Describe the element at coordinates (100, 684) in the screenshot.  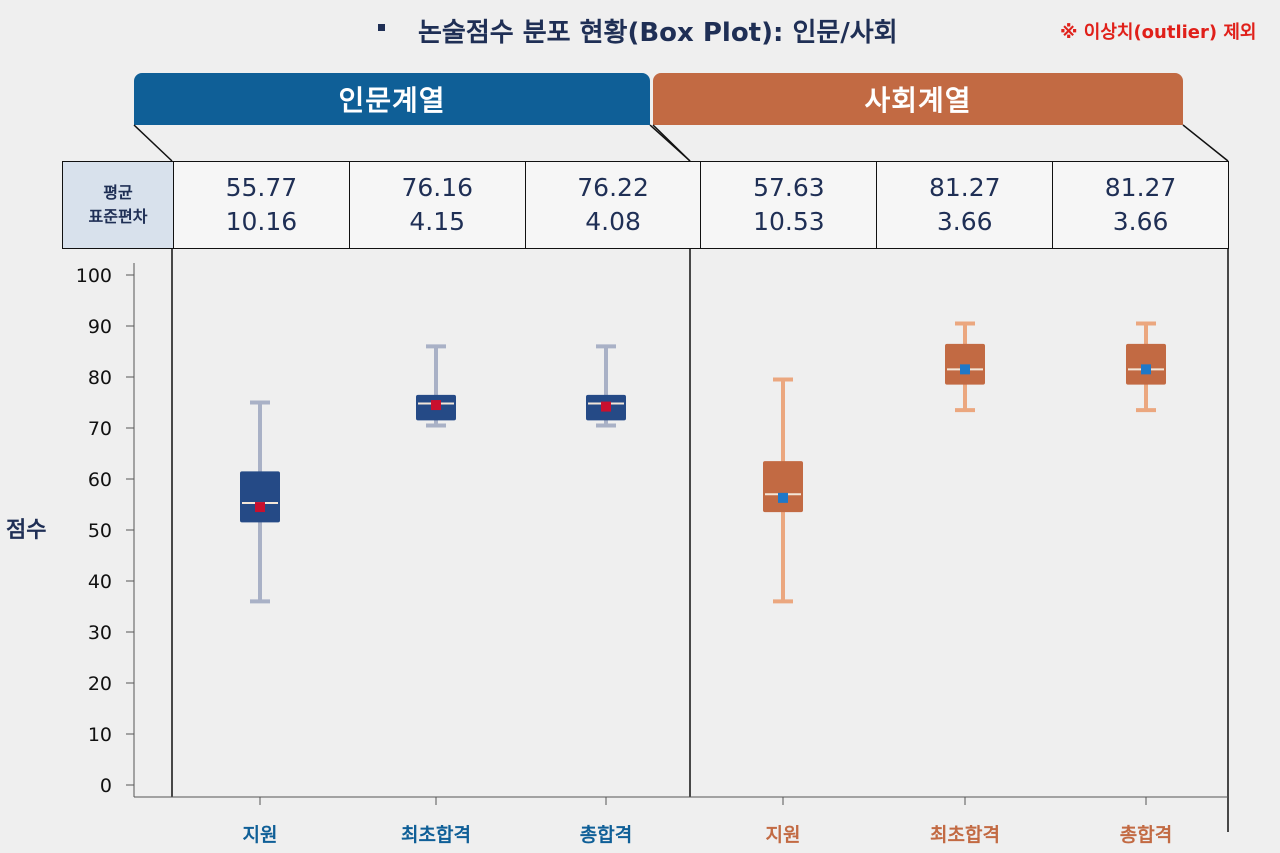
I see `y-tick-label: 20` at that location.